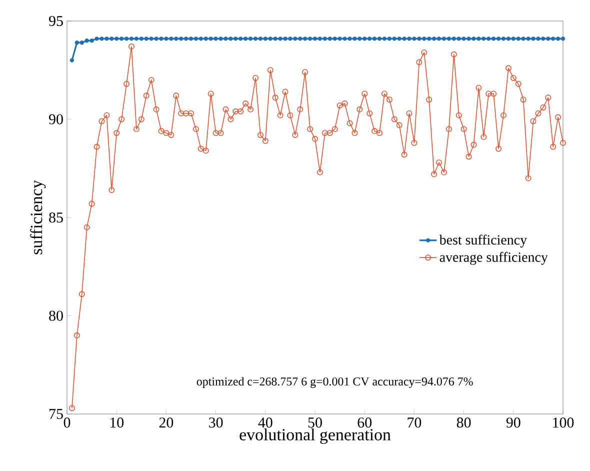 The height and width of the screenshot is (471, 590). I want to click on x-tick-label: 60, so click(365, 423).